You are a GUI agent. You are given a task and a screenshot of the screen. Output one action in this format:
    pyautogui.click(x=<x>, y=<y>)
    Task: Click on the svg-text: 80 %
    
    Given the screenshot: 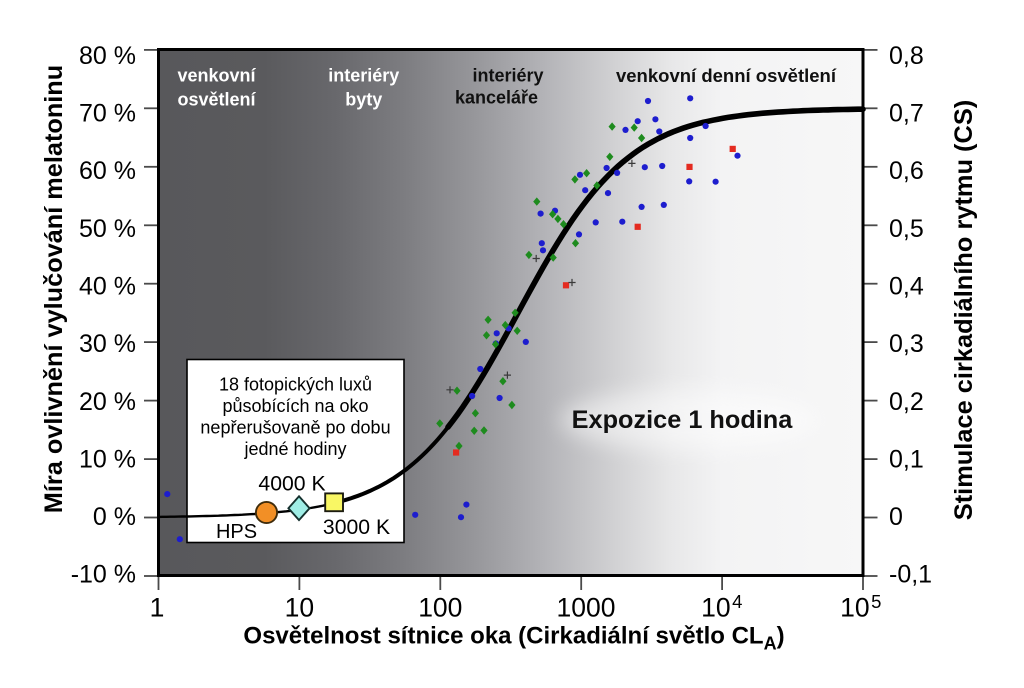 What is the action you would take?
    pyautogui.click(x=107, y=56)
    